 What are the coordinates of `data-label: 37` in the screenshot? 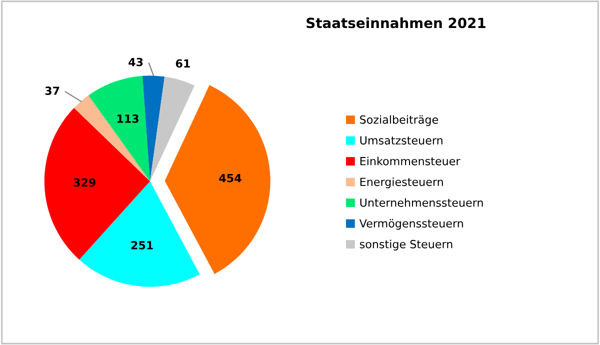 It's located at (52, 90).